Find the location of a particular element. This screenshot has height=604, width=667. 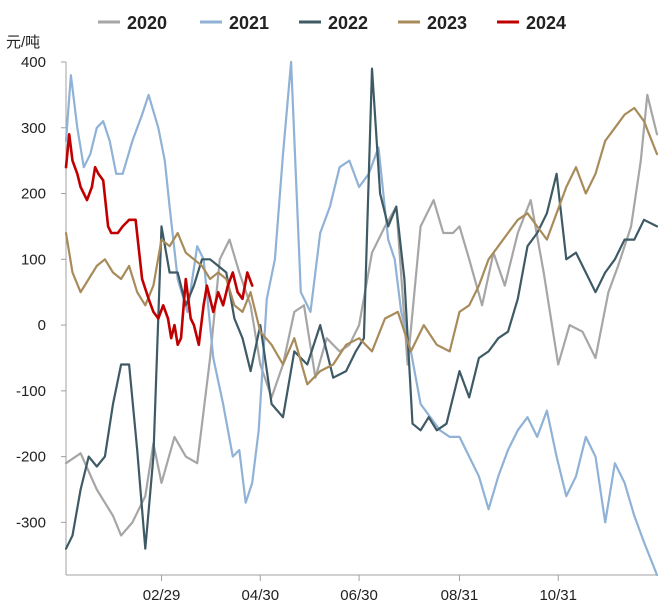

x-tick-label: 08/31 is located at coordinates (460, 595).